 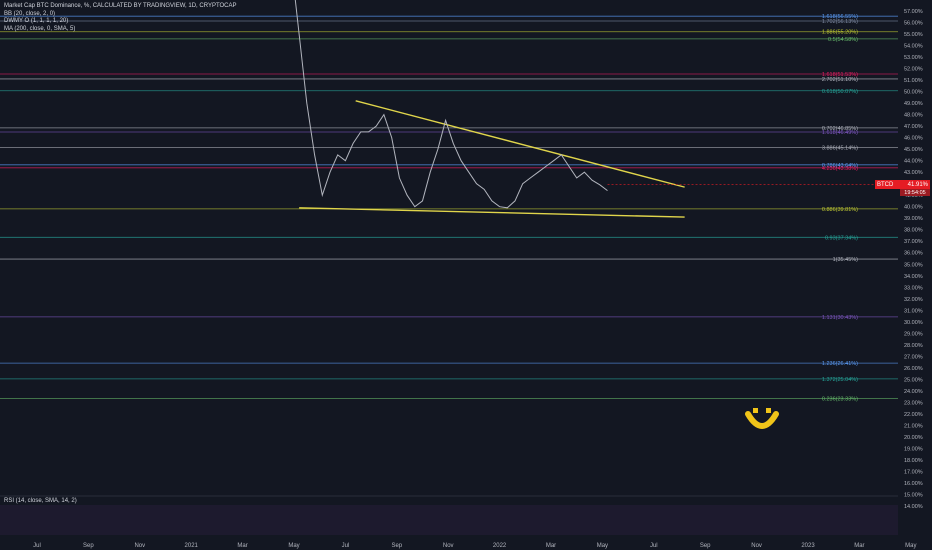 What do you see at coordinates (885, 184) in the screenshot?
I see `price-symbol: BTCD` at bounding box center [885, 184].